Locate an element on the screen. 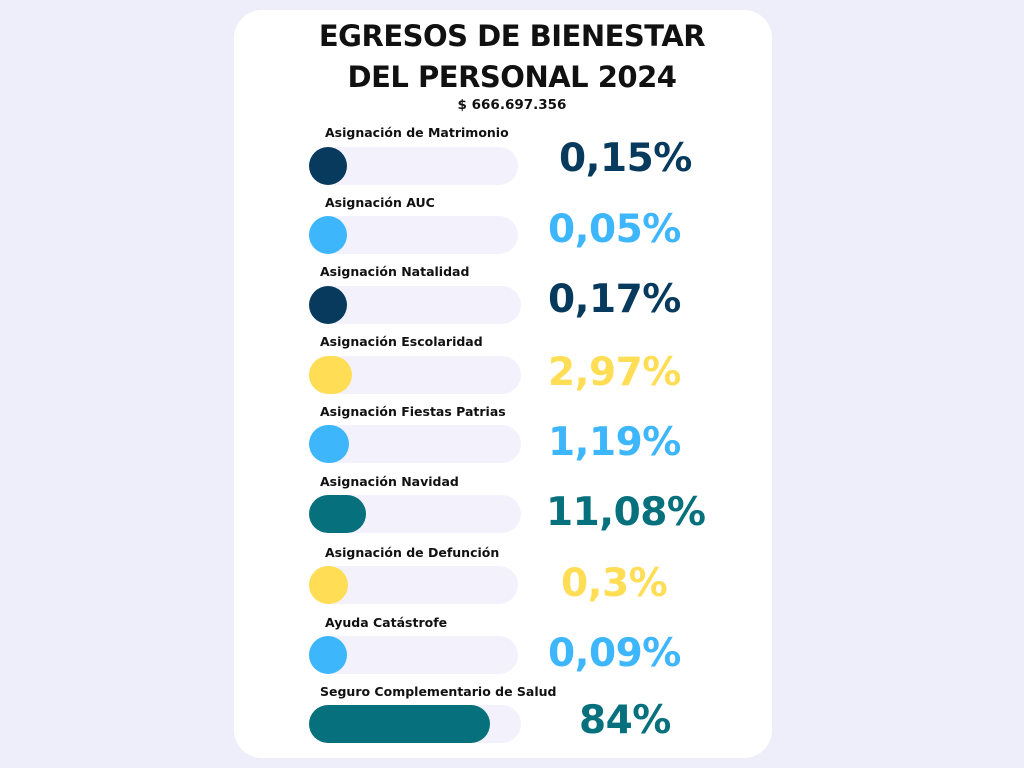  bar-label: Asignación Escolaridad is located at coordinates (401, 341).